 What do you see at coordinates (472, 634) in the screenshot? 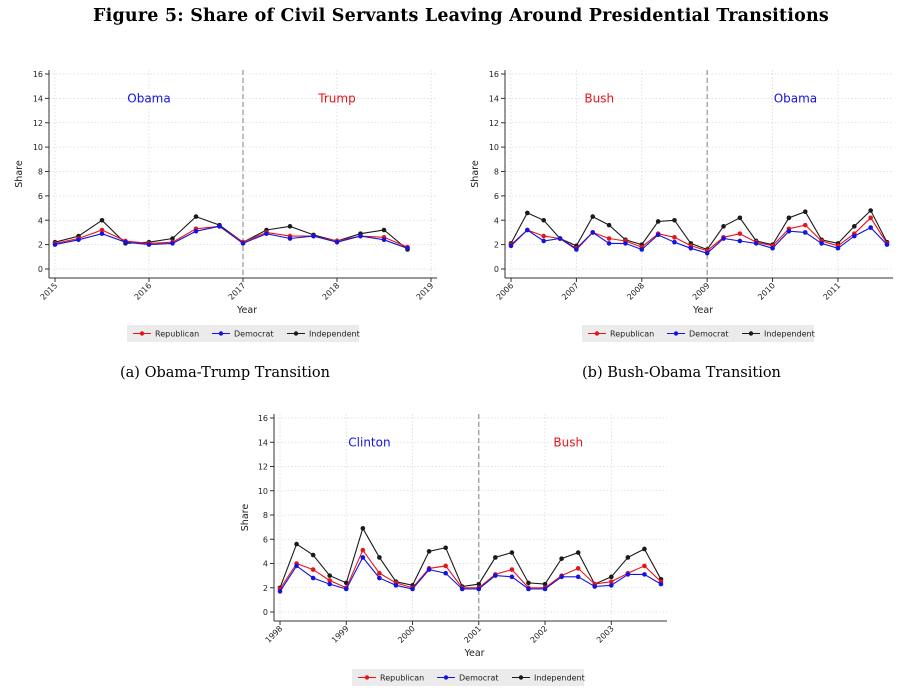
I see `x-tick-label: 2001` at bounding box center [472, 634].